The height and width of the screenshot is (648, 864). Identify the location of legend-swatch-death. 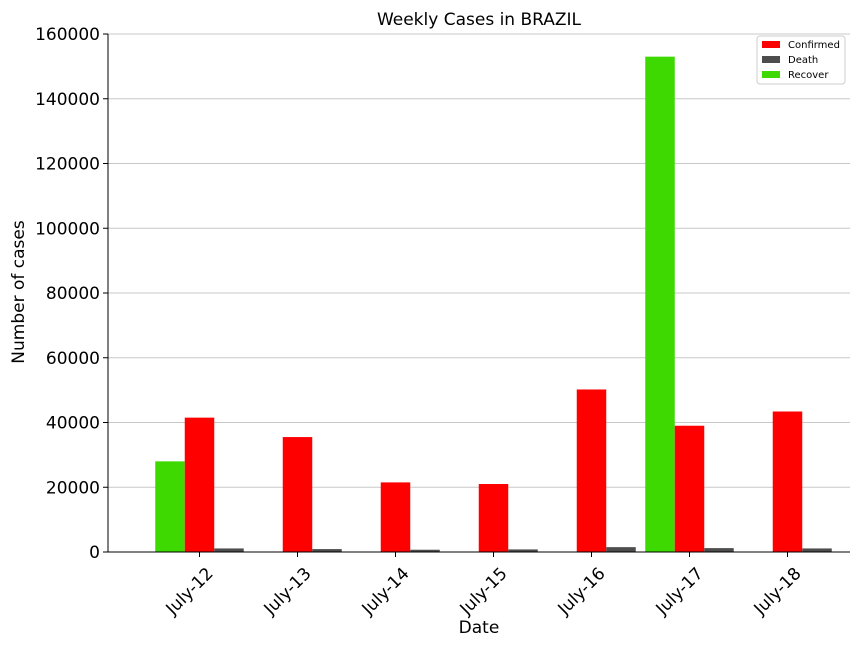
(771, 59).